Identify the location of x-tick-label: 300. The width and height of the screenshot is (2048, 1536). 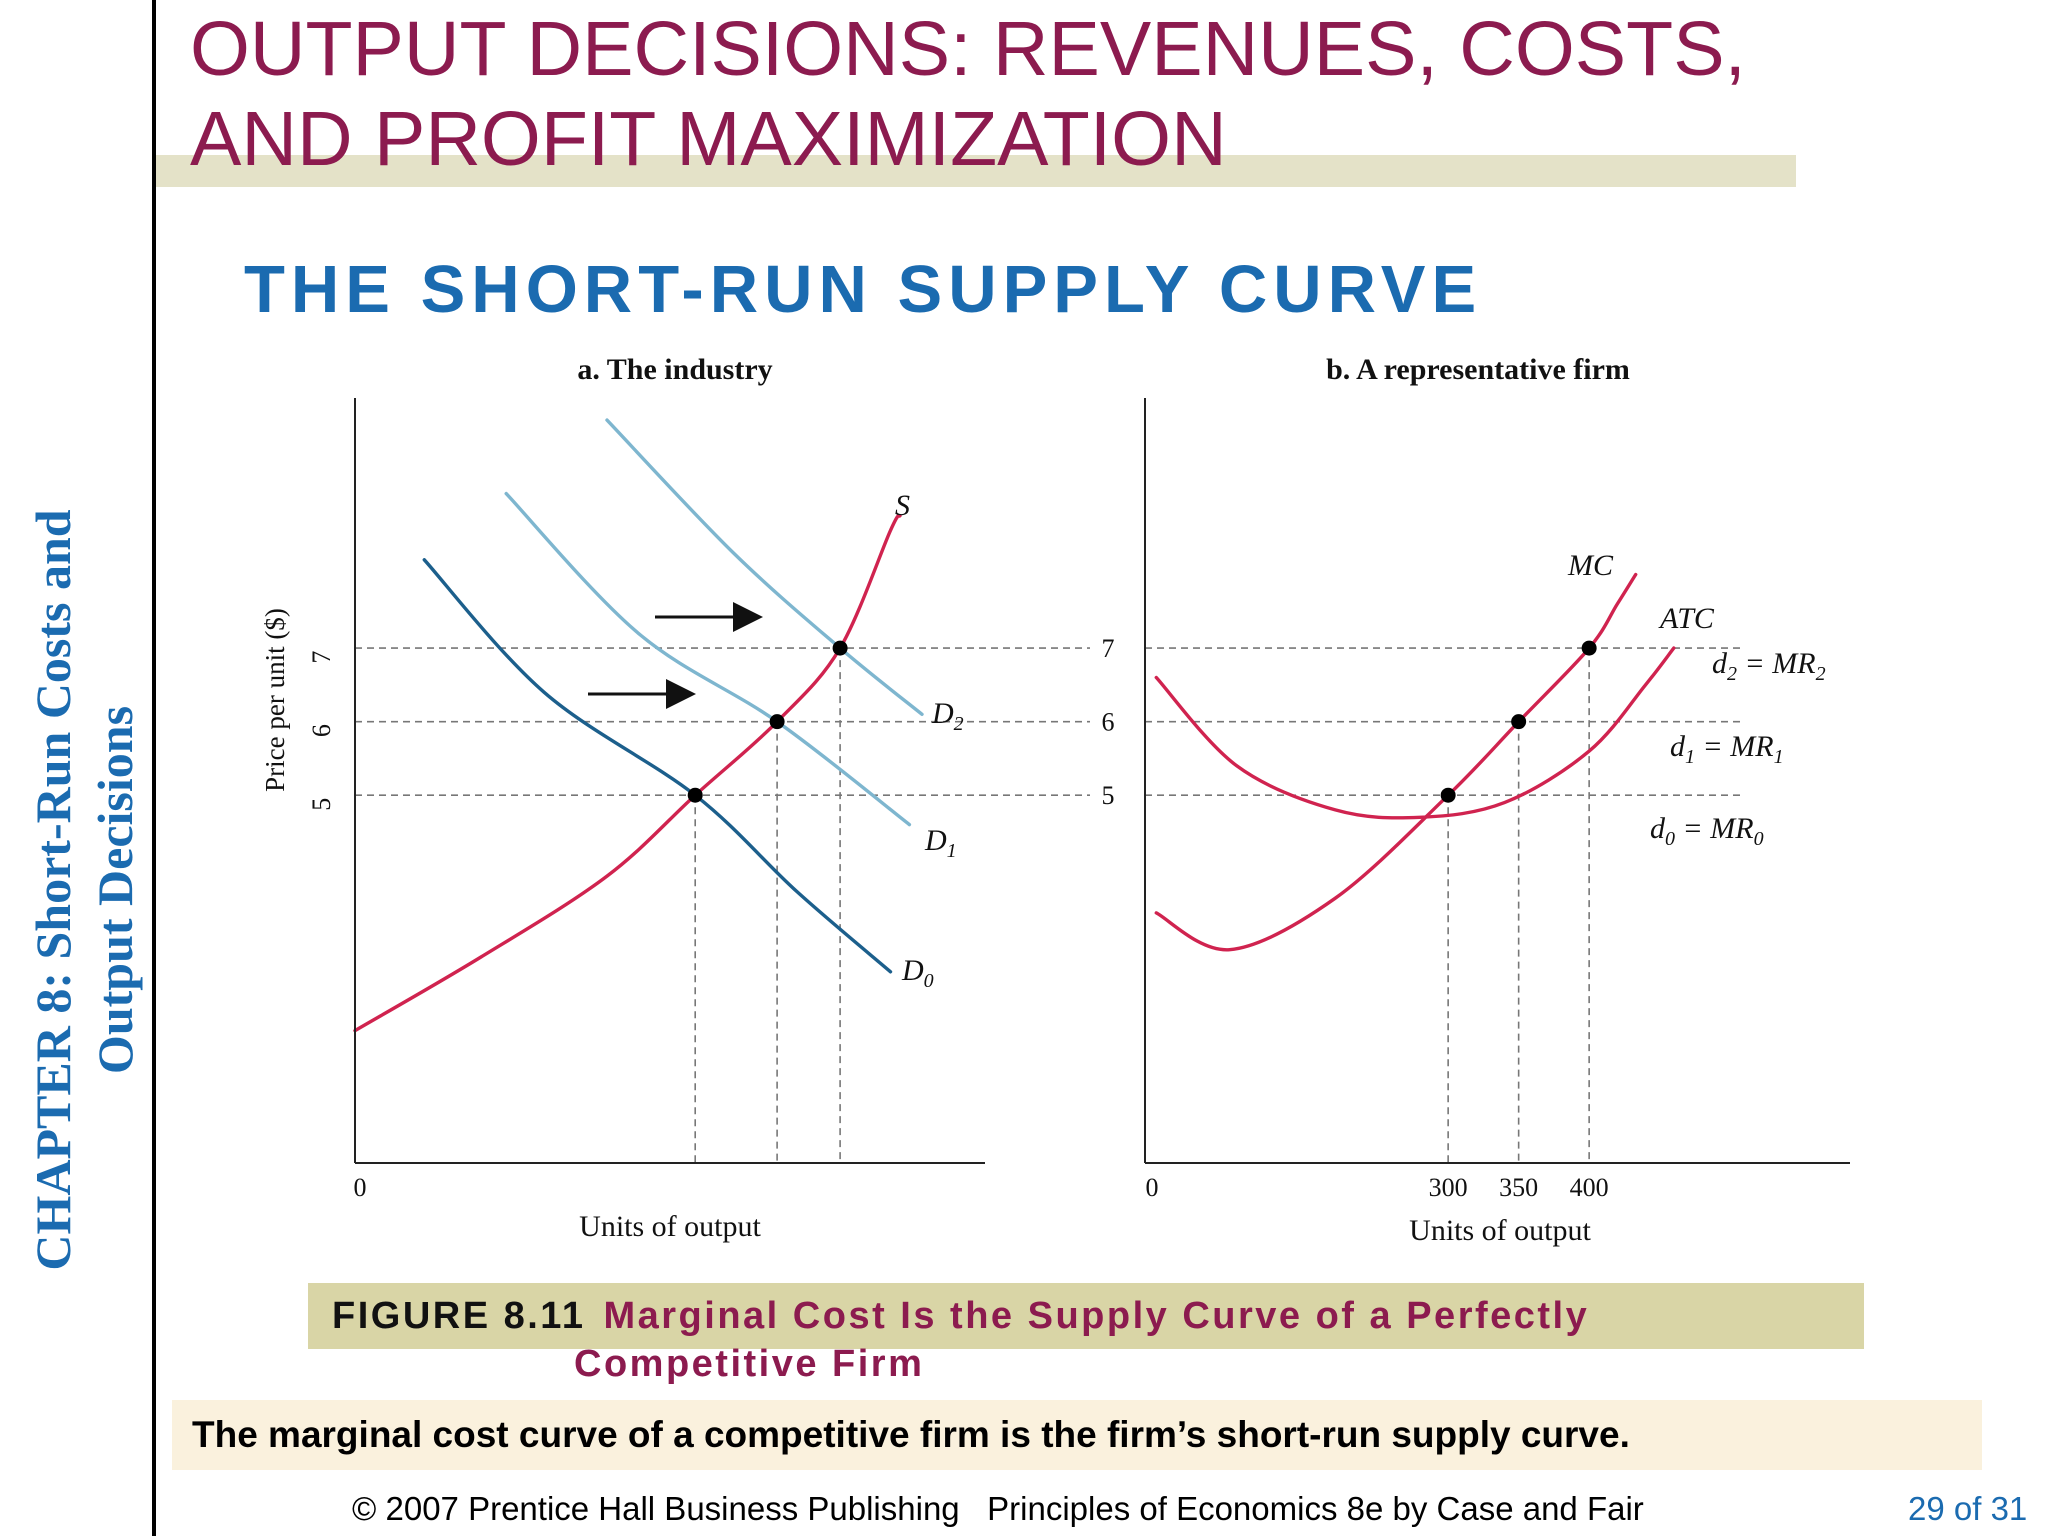
(1448, 1187).